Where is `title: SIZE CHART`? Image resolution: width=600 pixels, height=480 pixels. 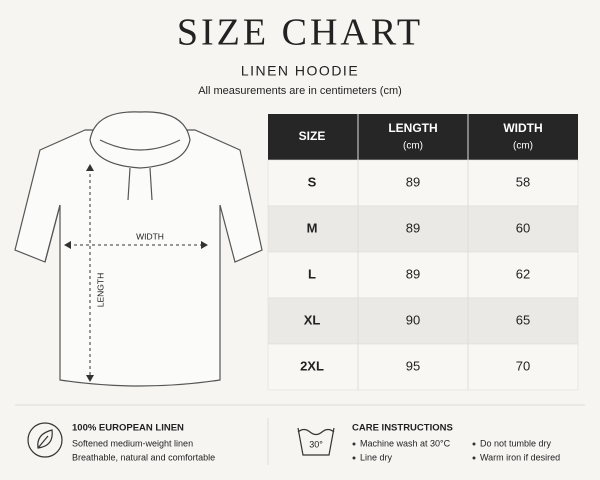
title: SIZE CHART is located at coordinates (300, 33).